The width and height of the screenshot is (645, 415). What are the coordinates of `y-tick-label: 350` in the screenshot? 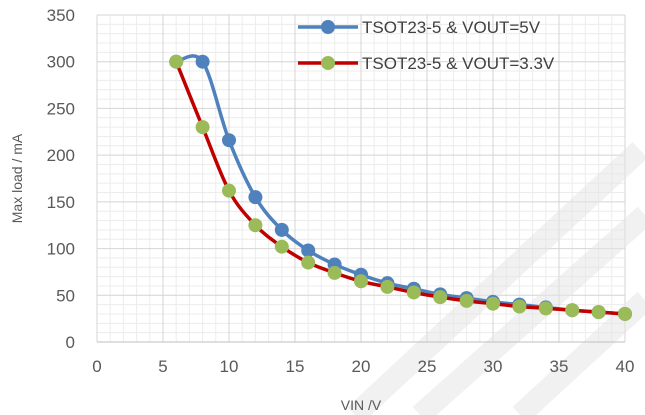 It's located at (61, 15).